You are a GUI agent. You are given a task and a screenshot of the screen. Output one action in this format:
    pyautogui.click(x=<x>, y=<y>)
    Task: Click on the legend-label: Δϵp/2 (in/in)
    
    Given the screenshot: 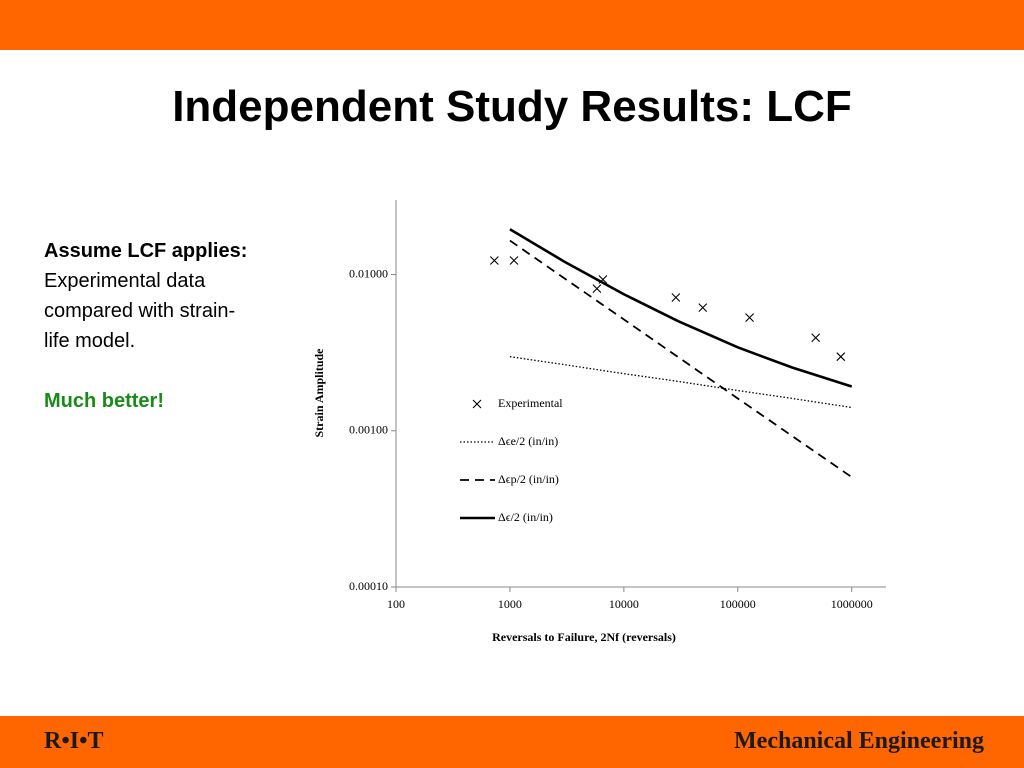 What is the action you would take?
    pyautogui.click(x=528, y=479)
    